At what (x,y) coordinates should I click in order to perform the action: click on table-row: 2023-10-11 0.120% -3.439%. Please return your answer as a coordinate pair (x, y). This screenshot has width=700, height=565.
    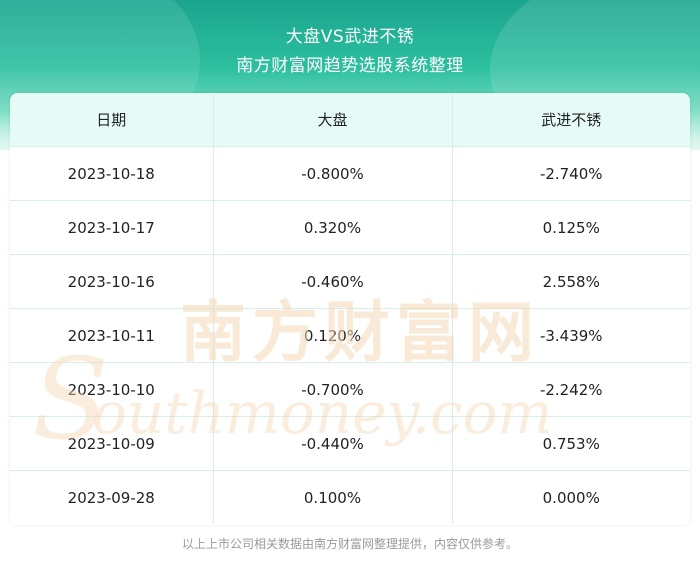
    Looking at the image, I should click on (350, 335).